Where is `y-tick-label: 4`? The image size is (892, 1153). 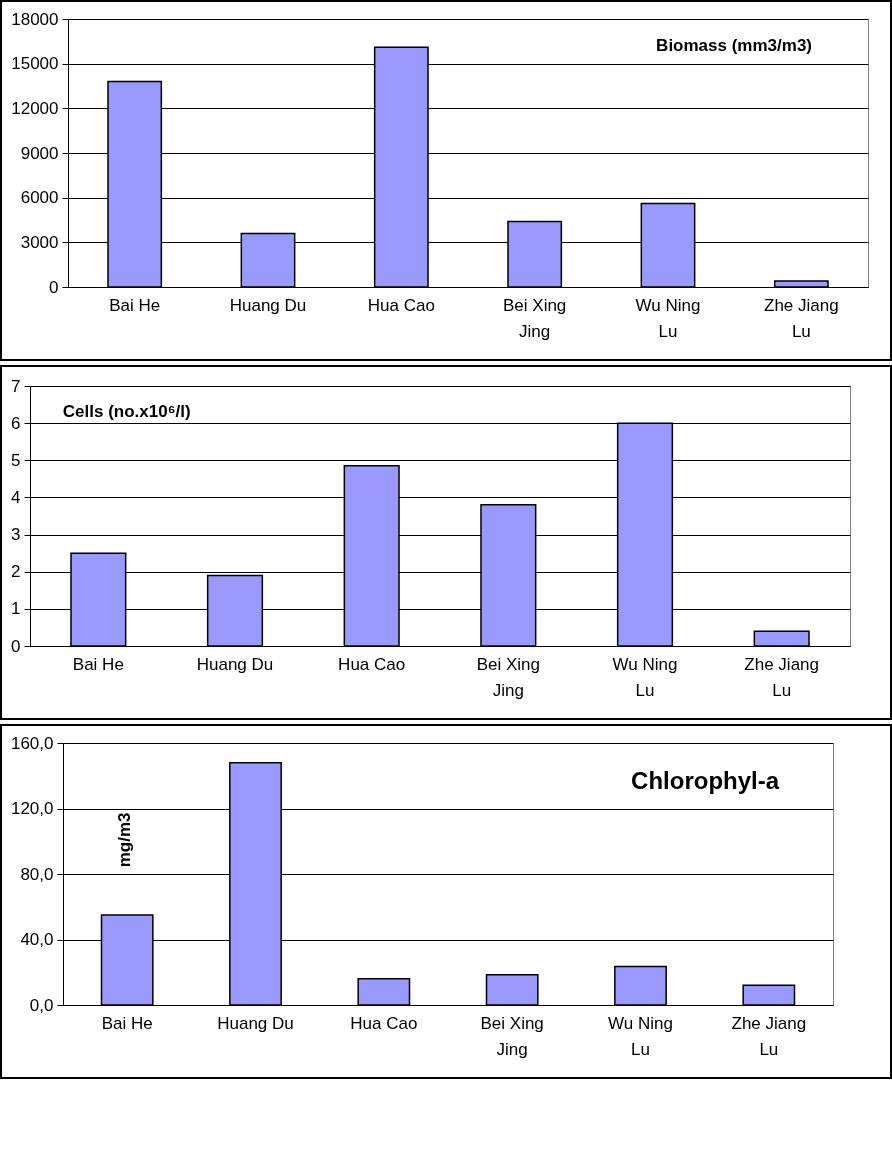 y-tick-label: 4 is located at coordinates (16, 497).